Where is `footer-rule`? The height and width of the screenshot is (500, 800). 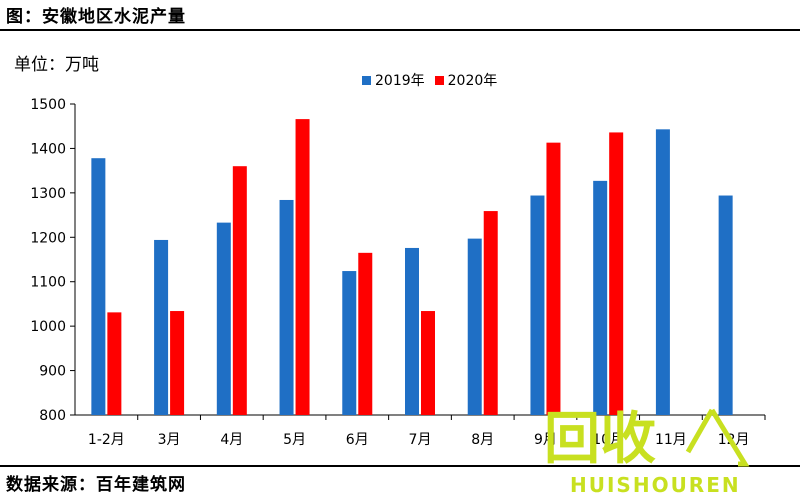
footer-rule is located at coordinates (400, 466).